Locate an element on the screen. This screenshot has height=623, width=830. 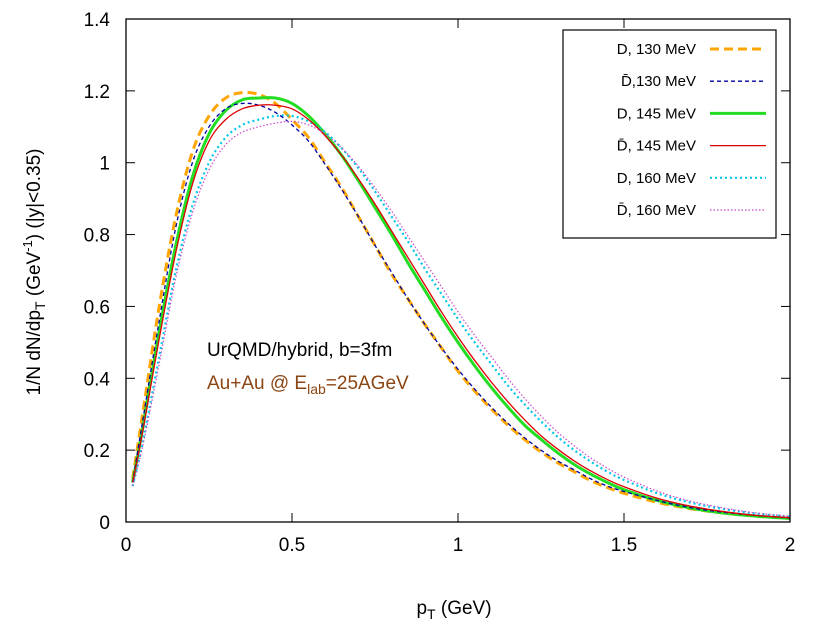
y-axis-title-sub: T is located at coordinates (40, 305).